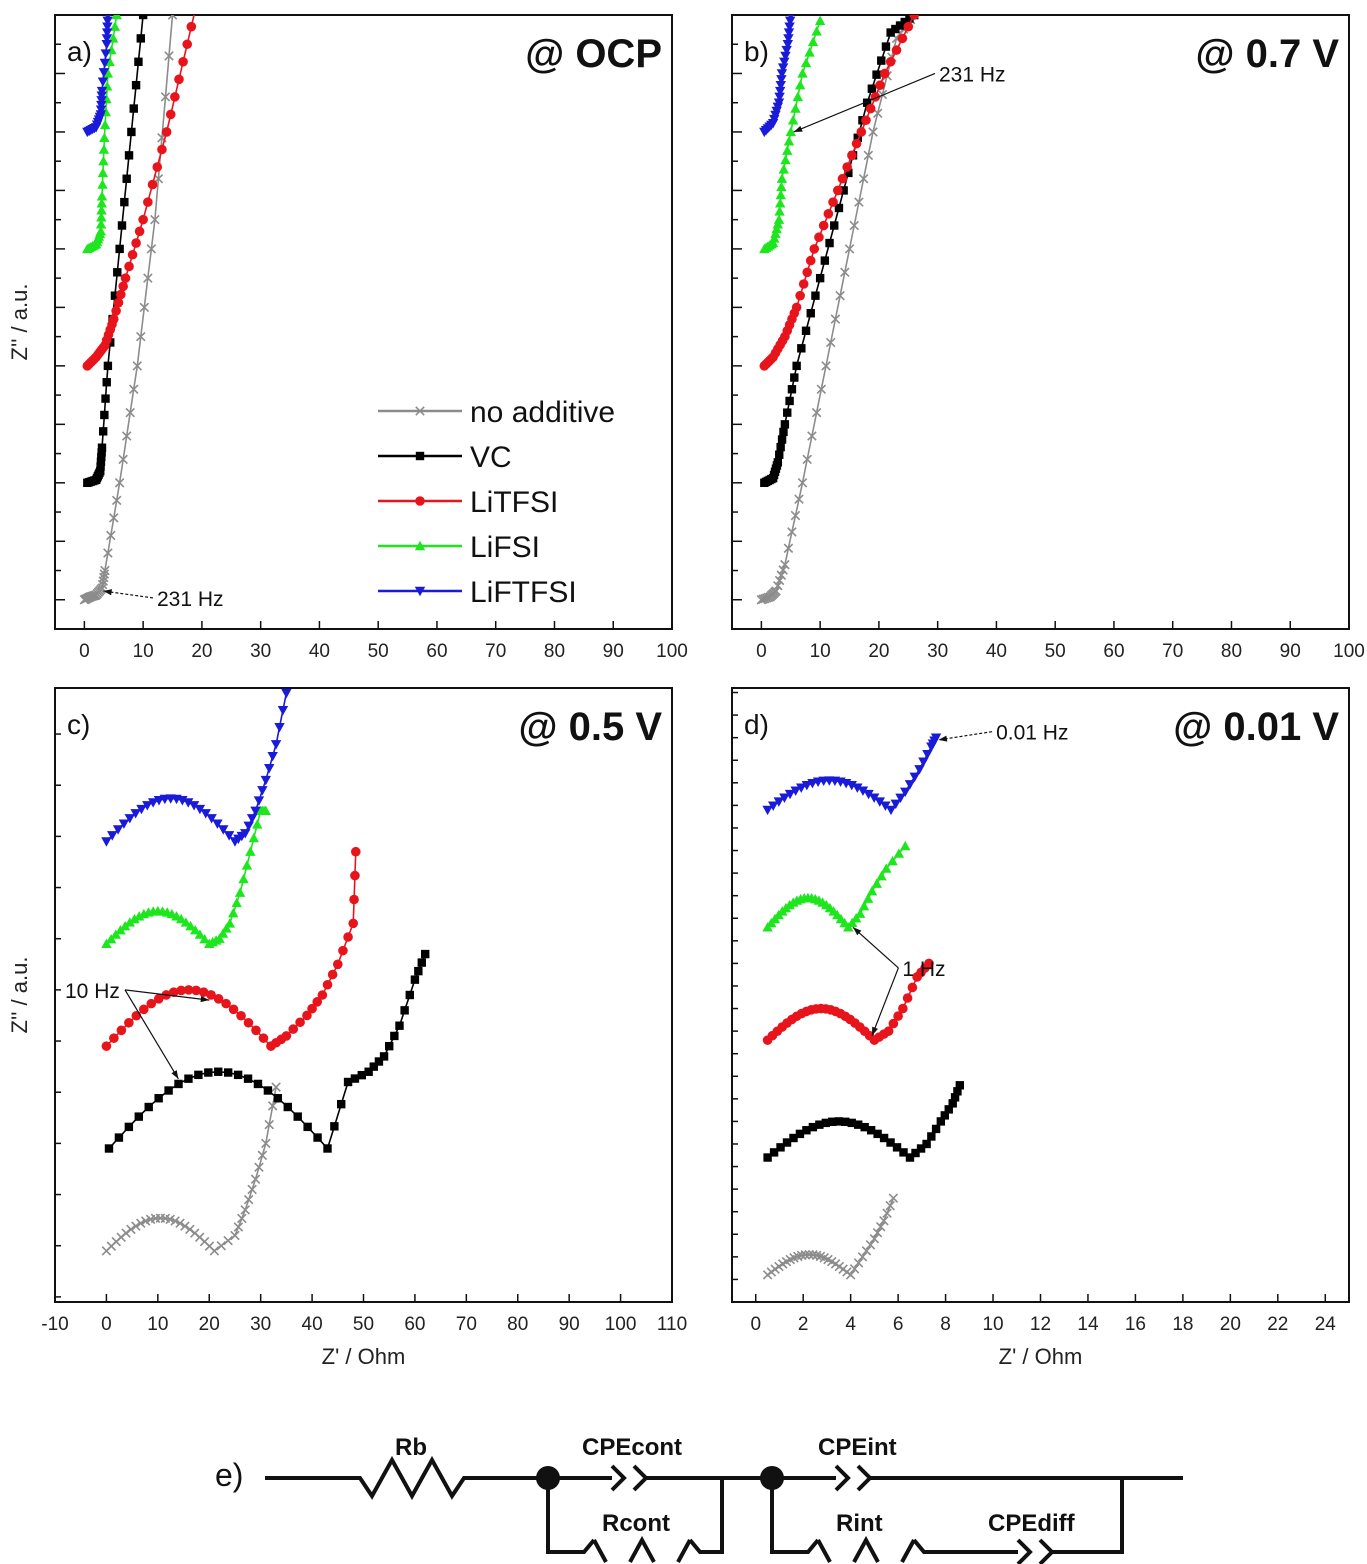 The height and width of the screenshot is (1564, 1367). I want to click on x-tick-label: 100, so click(672, 651).